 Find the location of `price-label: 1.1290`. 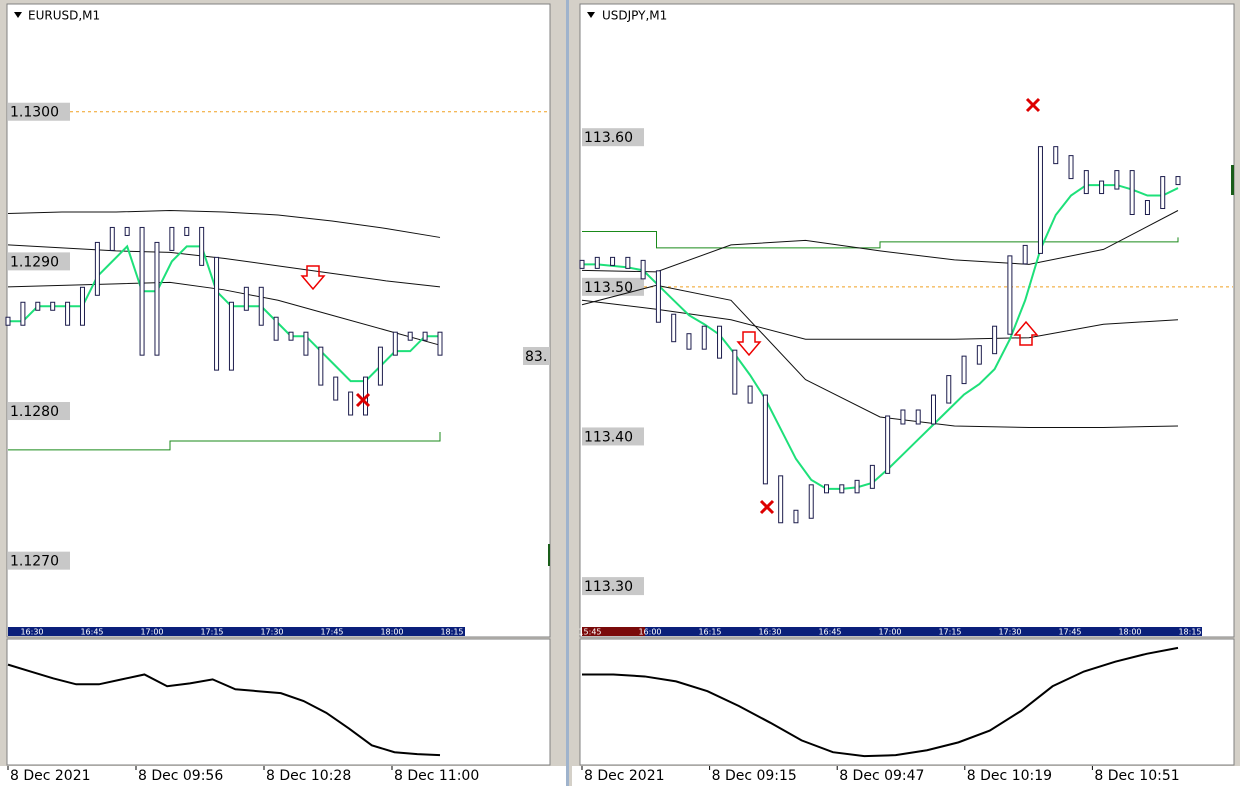

price-label: 1.1290 is located at coordinates (34, 262).